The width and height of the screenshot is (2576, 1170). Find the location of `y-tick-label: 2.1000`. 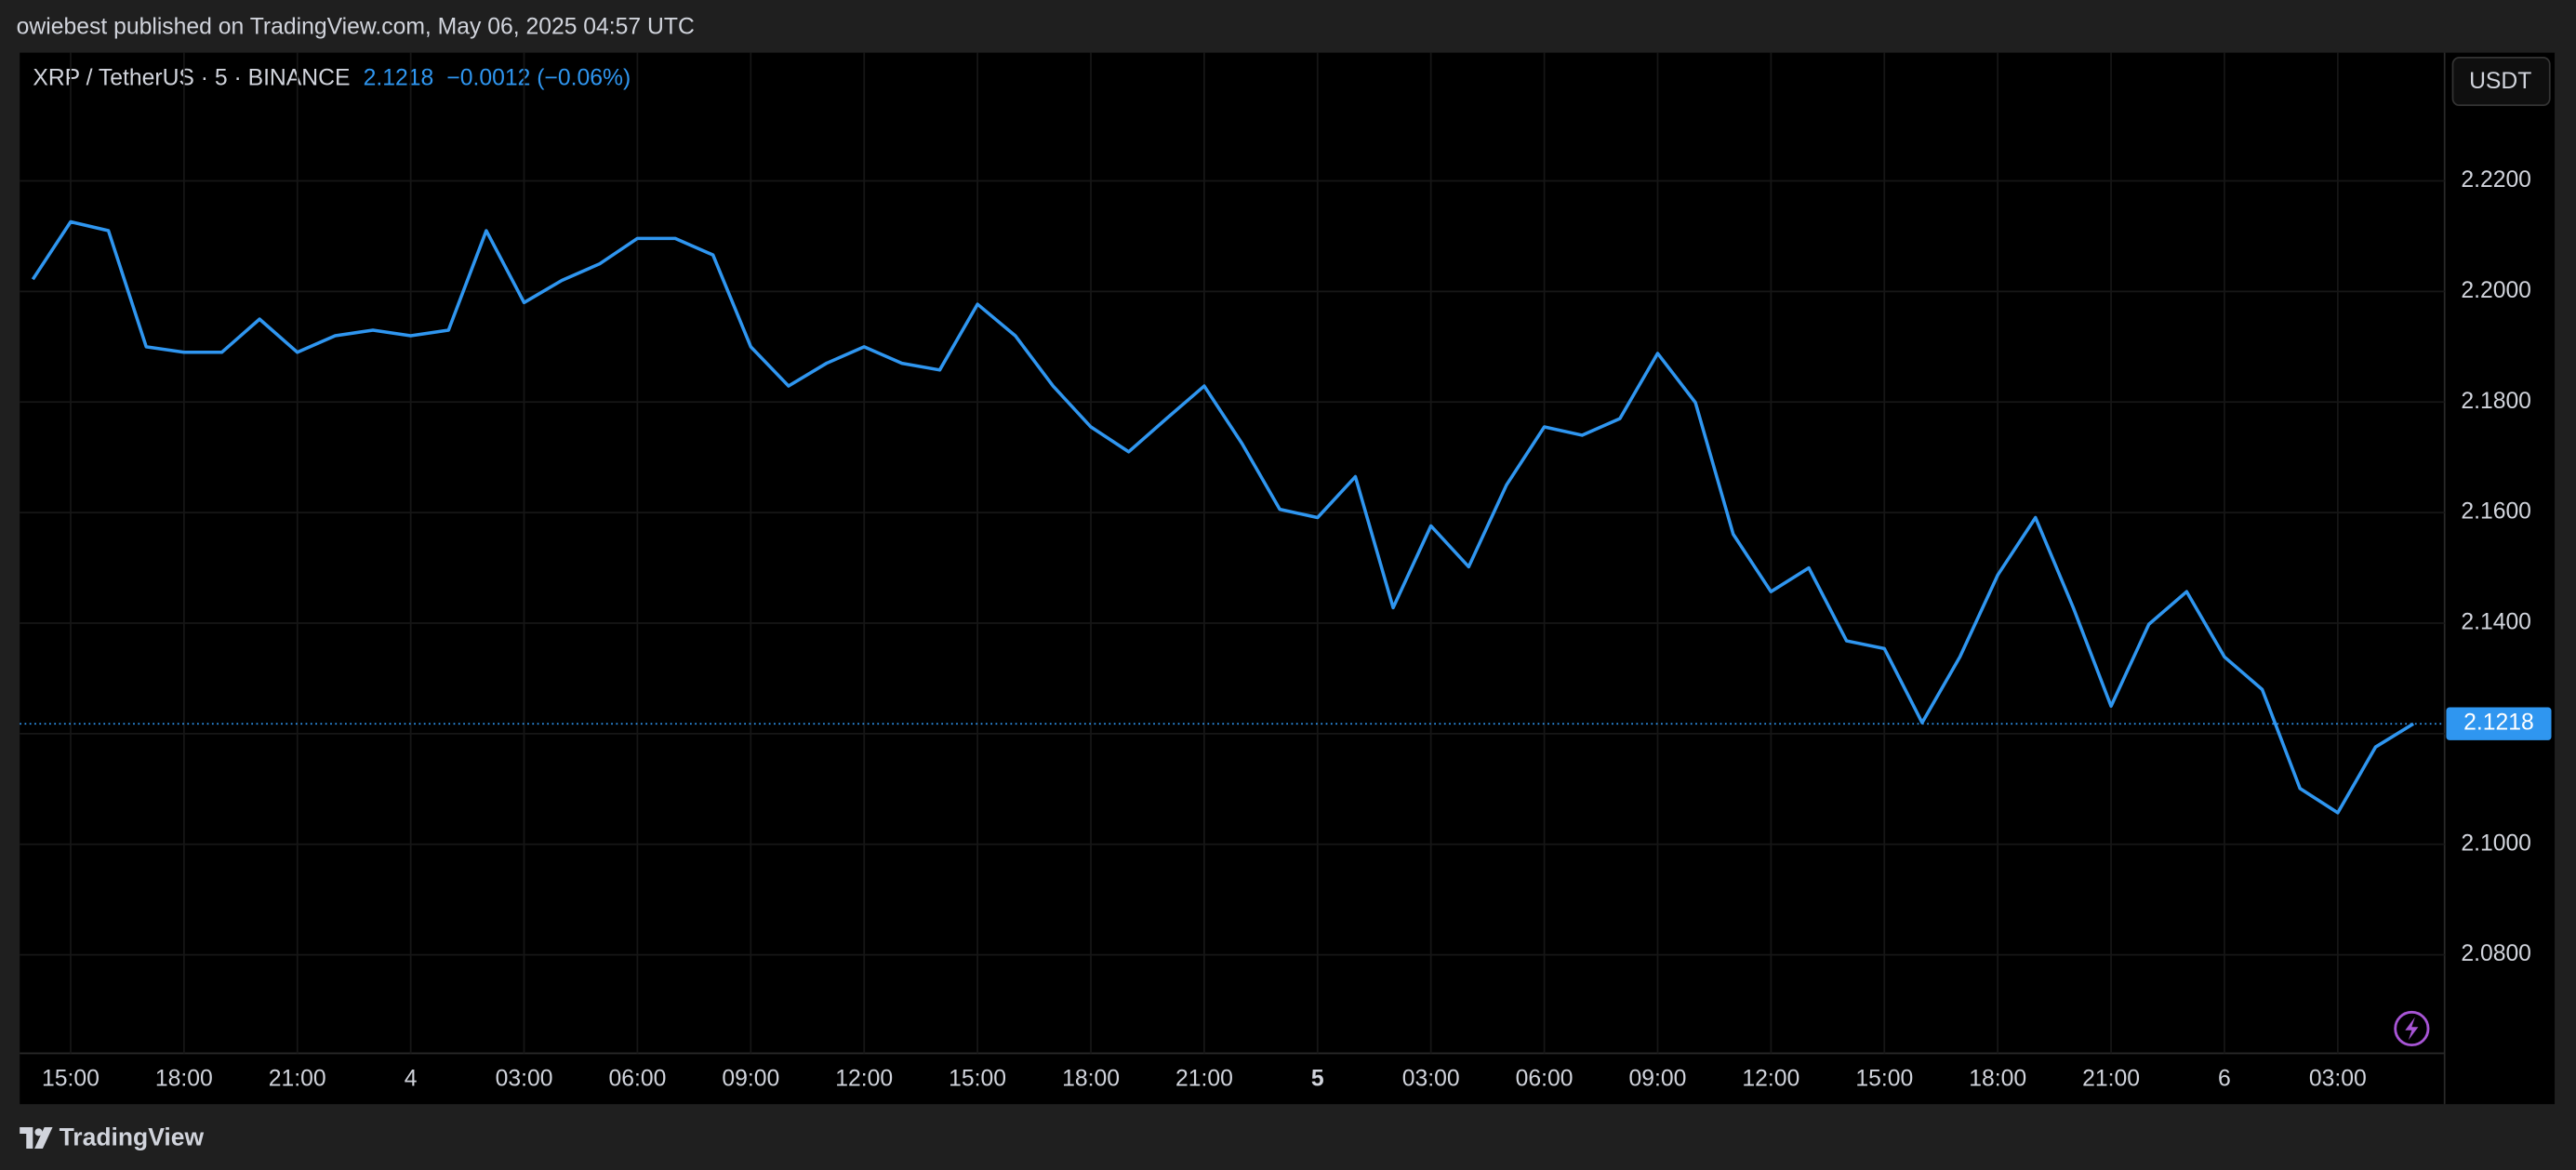

y-tick-label: 2.1000 is located at coordinates (2496, 843).